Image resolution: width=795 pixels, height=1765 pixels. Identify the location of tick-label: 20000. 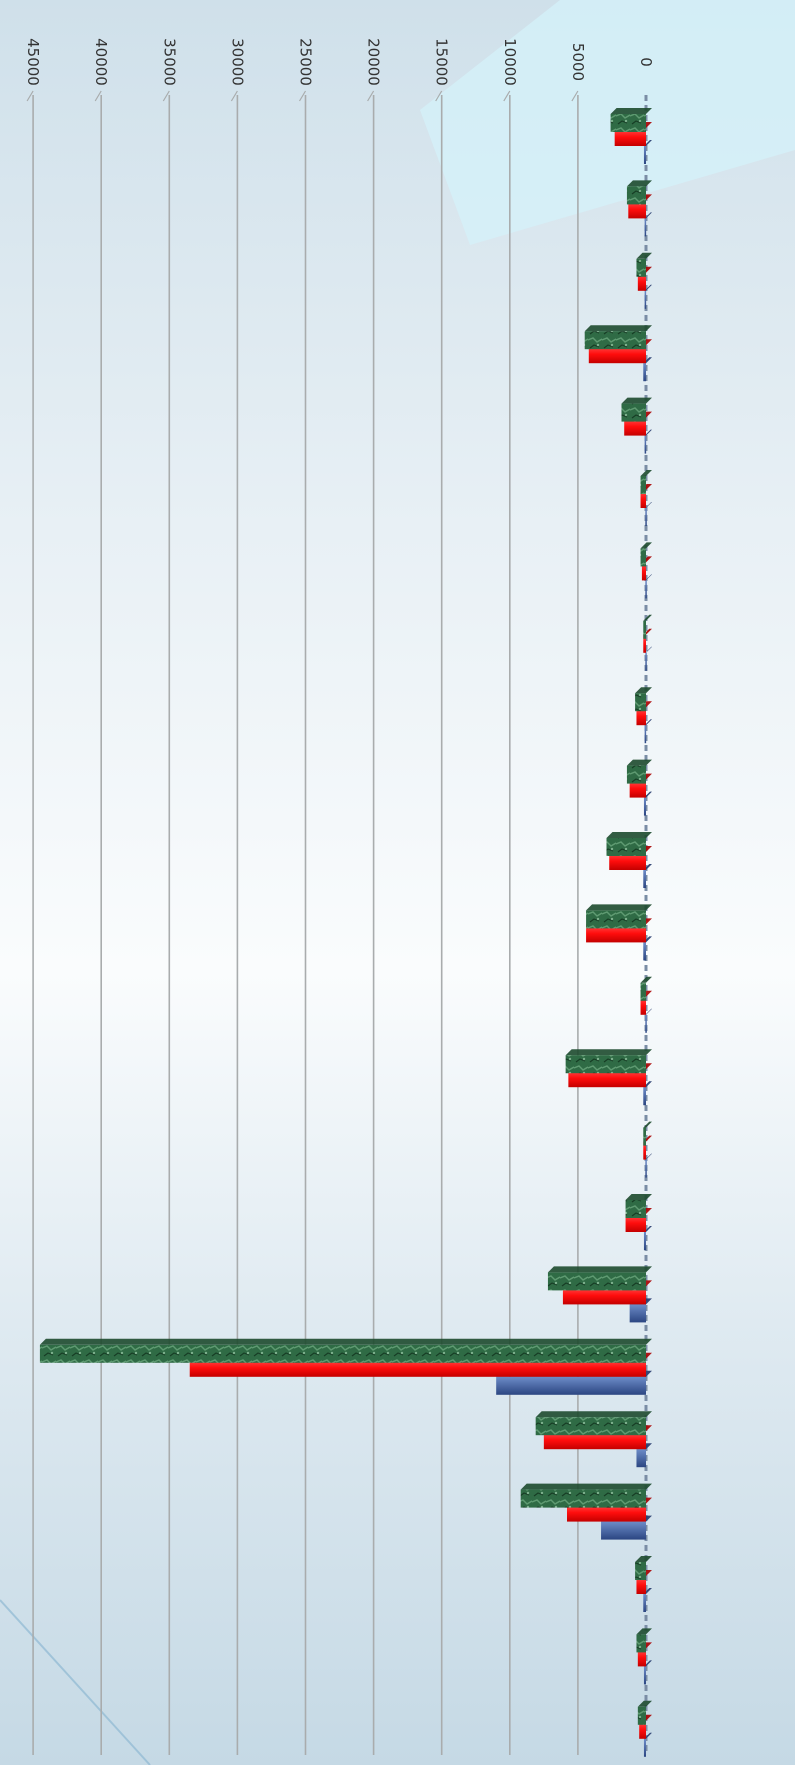
(374, 62).